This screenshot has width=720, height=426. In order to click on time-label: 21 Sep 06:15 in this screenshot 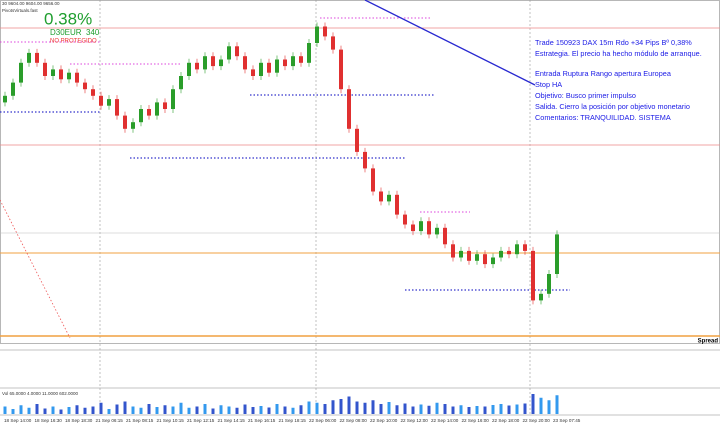, I will do `click(110, 420)`.